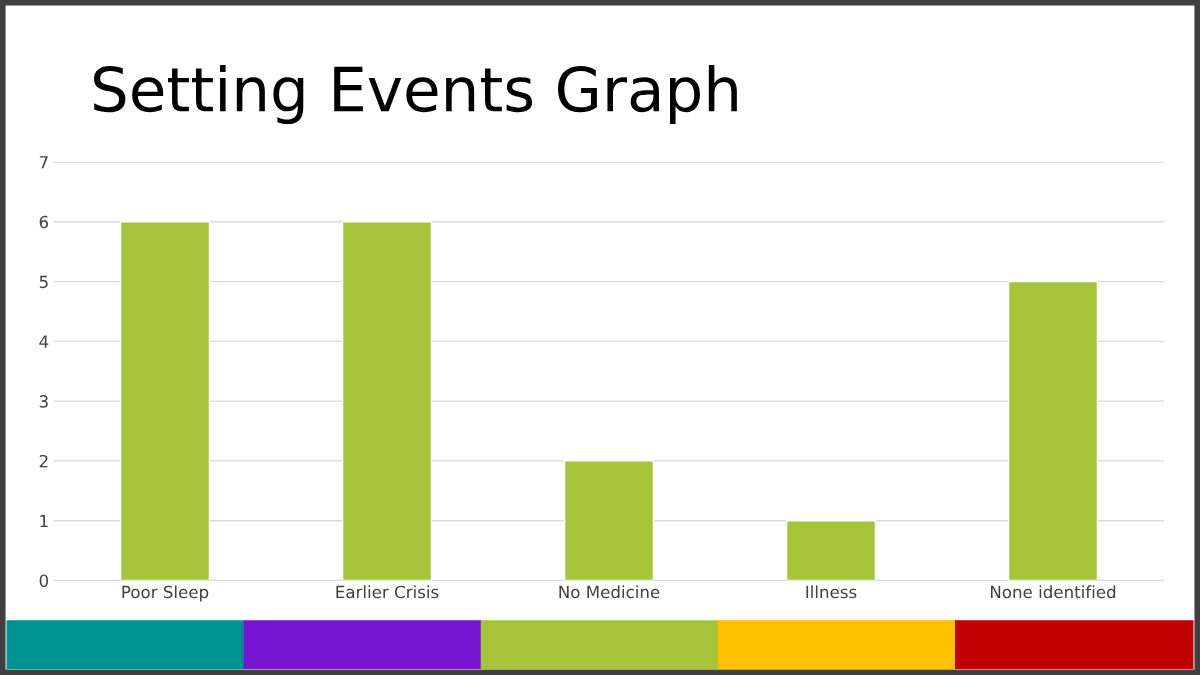 The image size is (1200, 675). I want to click on chart-title: Setting Events Graph, so click(415, 94).